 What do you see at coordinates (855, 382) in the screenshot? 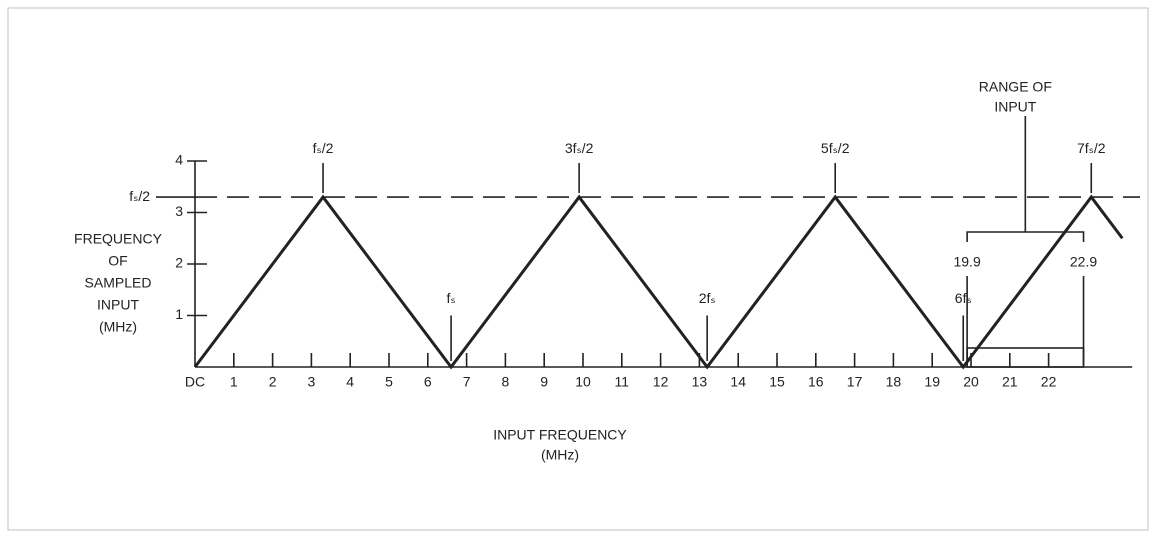
I see `x-tick-label: 17` at bounding box center [855, 382].